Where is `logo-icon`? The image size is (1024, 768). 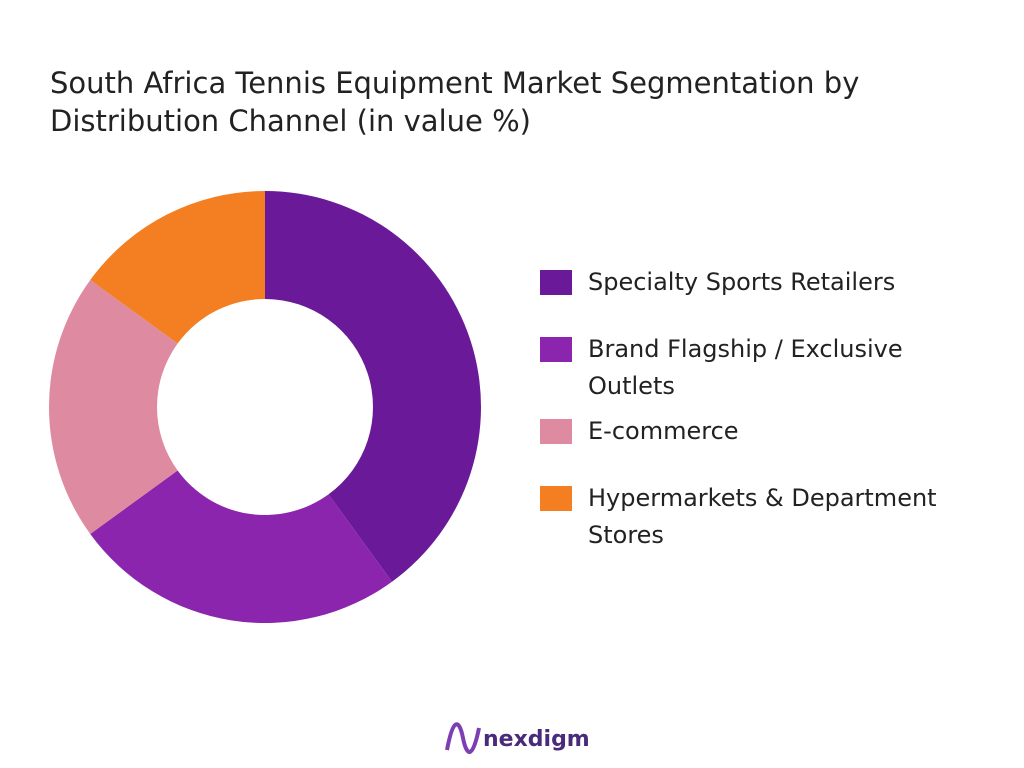
logo-icon is located at coordinates (463, 738).